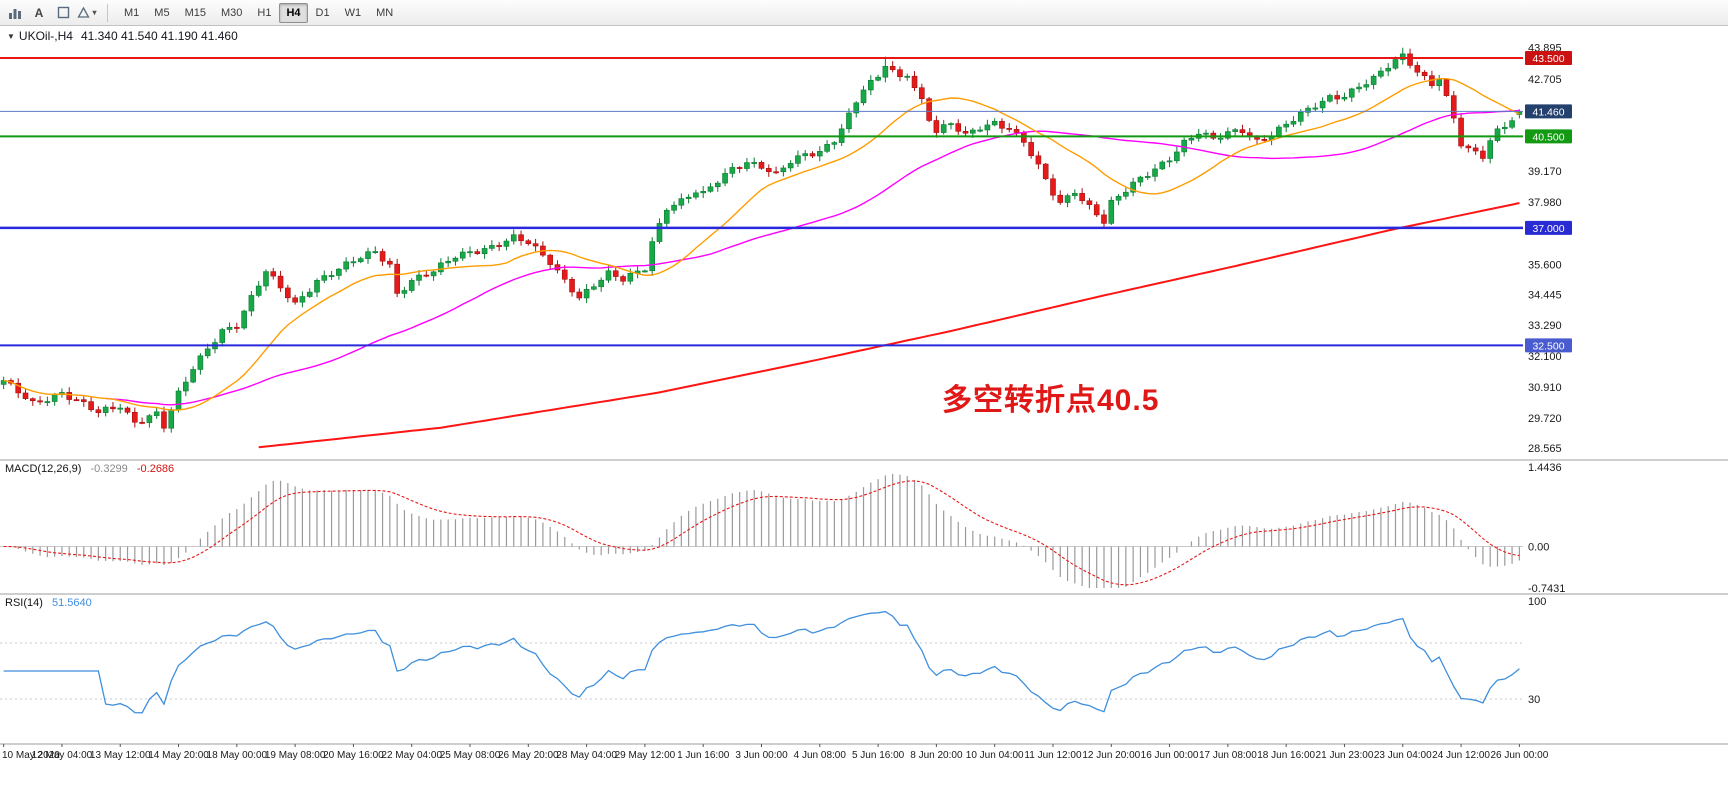 The image size is (1728, 793). Describe the element at coordinates (1111, 755) in the screenshot. I see `time-axis-label: 12 Jun 20:00` at that location.